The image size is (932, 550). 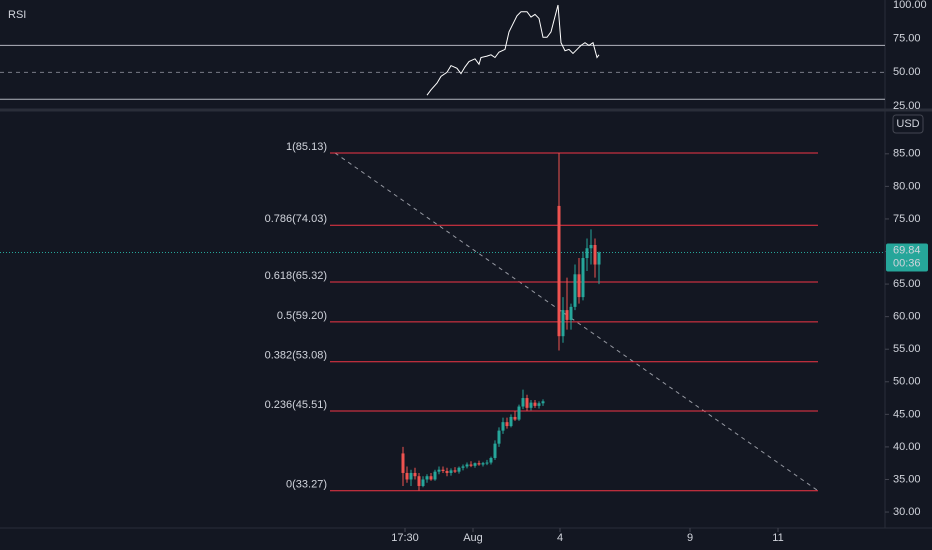 I want to click on y-tick-label: 65.00, so click(x=907, y=284).